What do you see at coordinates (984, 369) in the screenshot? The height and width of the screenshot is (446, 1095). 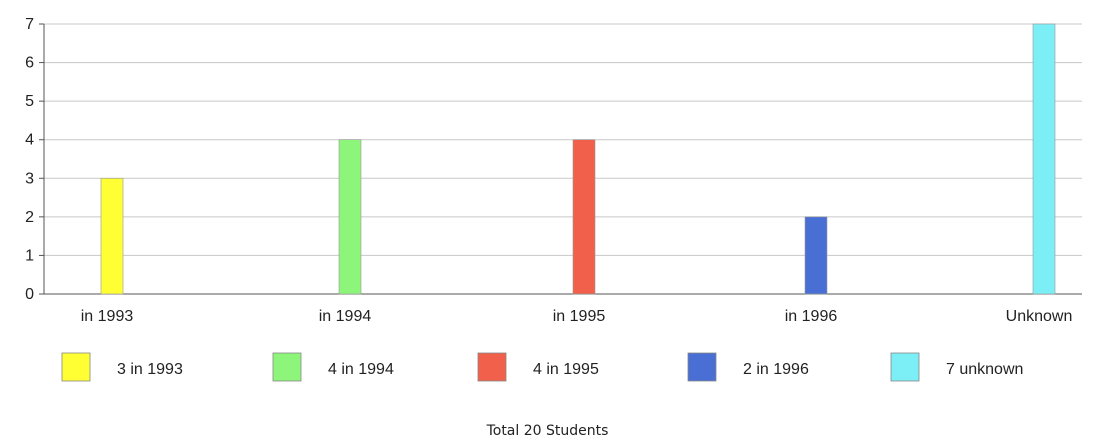 I see `legend-label: 7 unknown` at bounding box center [984, 369].